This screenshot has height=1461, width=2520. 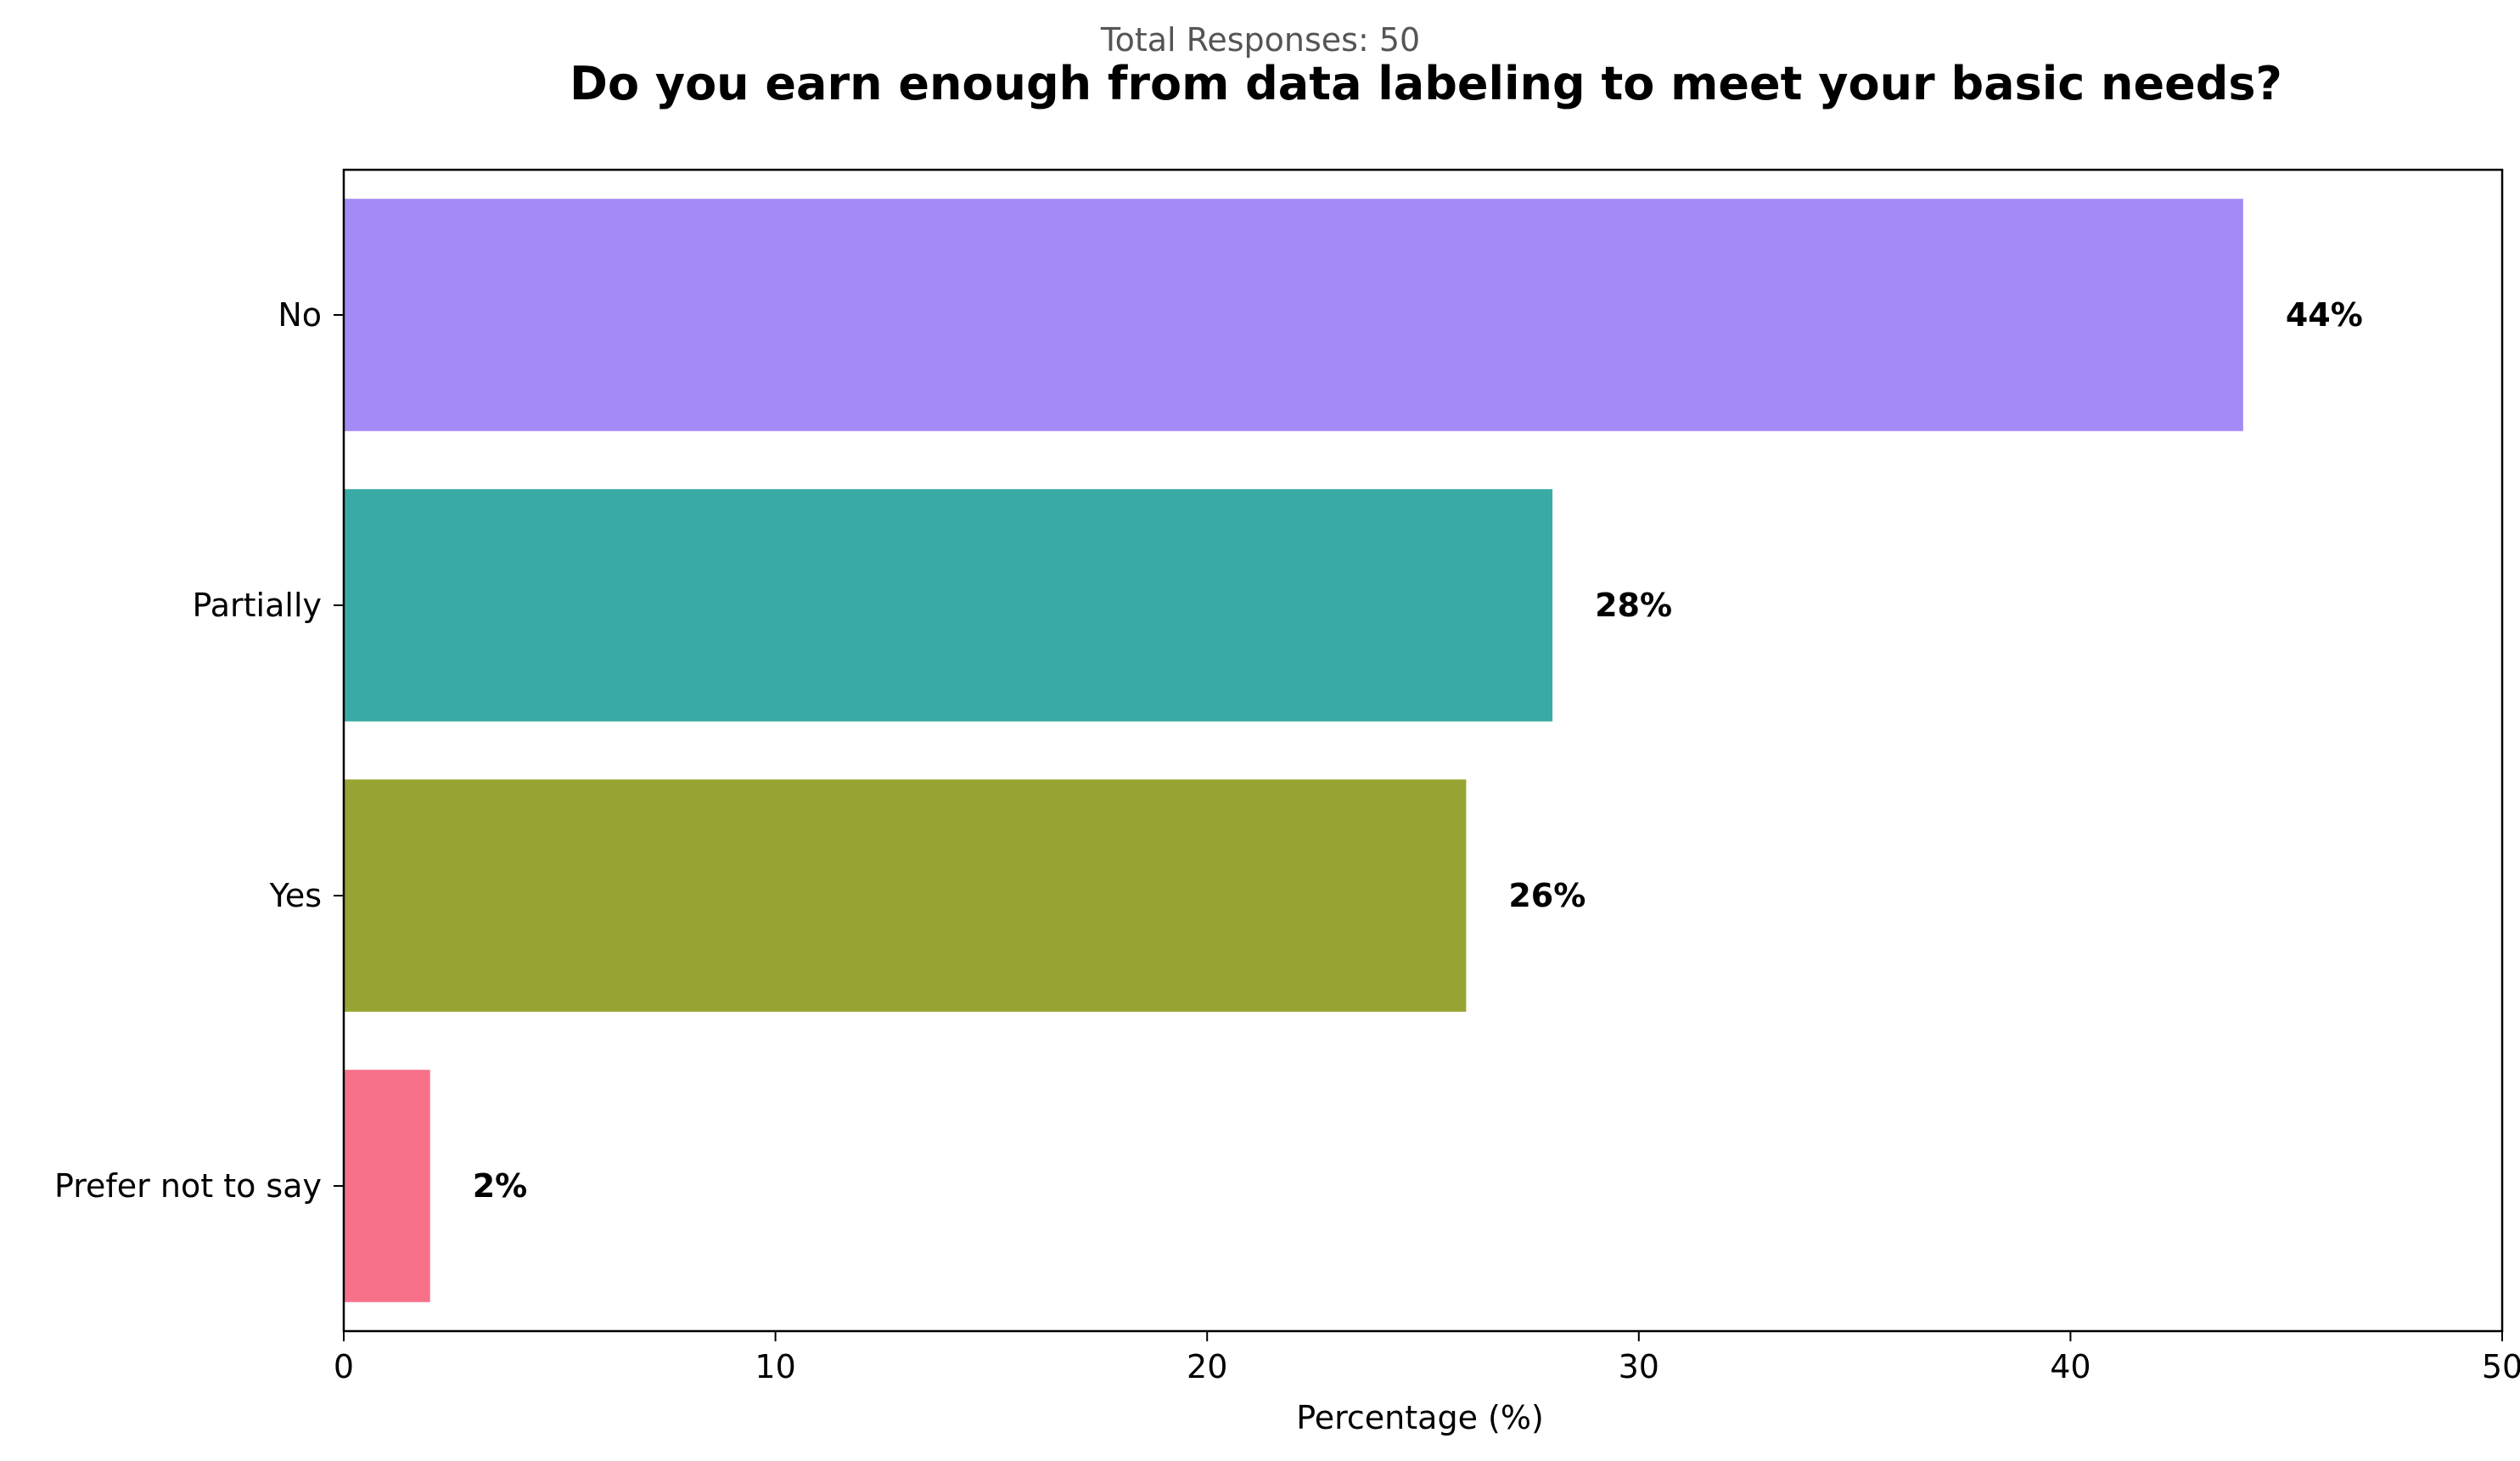 What do you see at coordinates (1639, 1366) in the screenshot?
I see `x-tick-label: 30` at bounding box center [1639, 1366].